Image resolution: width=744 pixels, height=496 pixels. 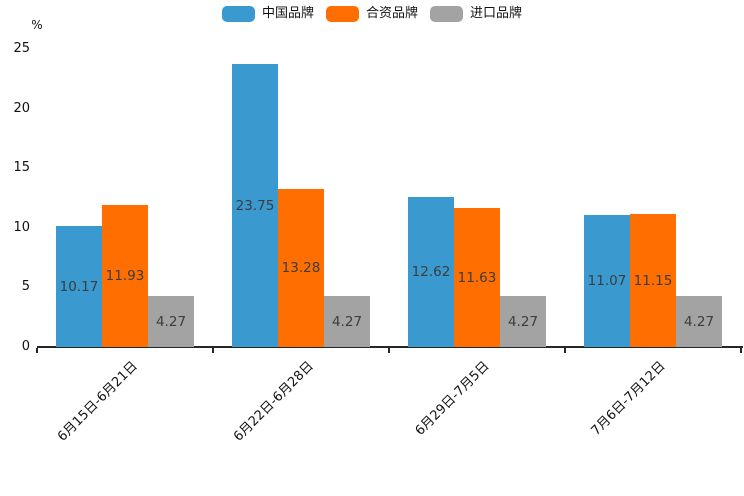 I want to click on bar-joint-venture-brands-cat4: 11.15, so click(x=653, y=280).